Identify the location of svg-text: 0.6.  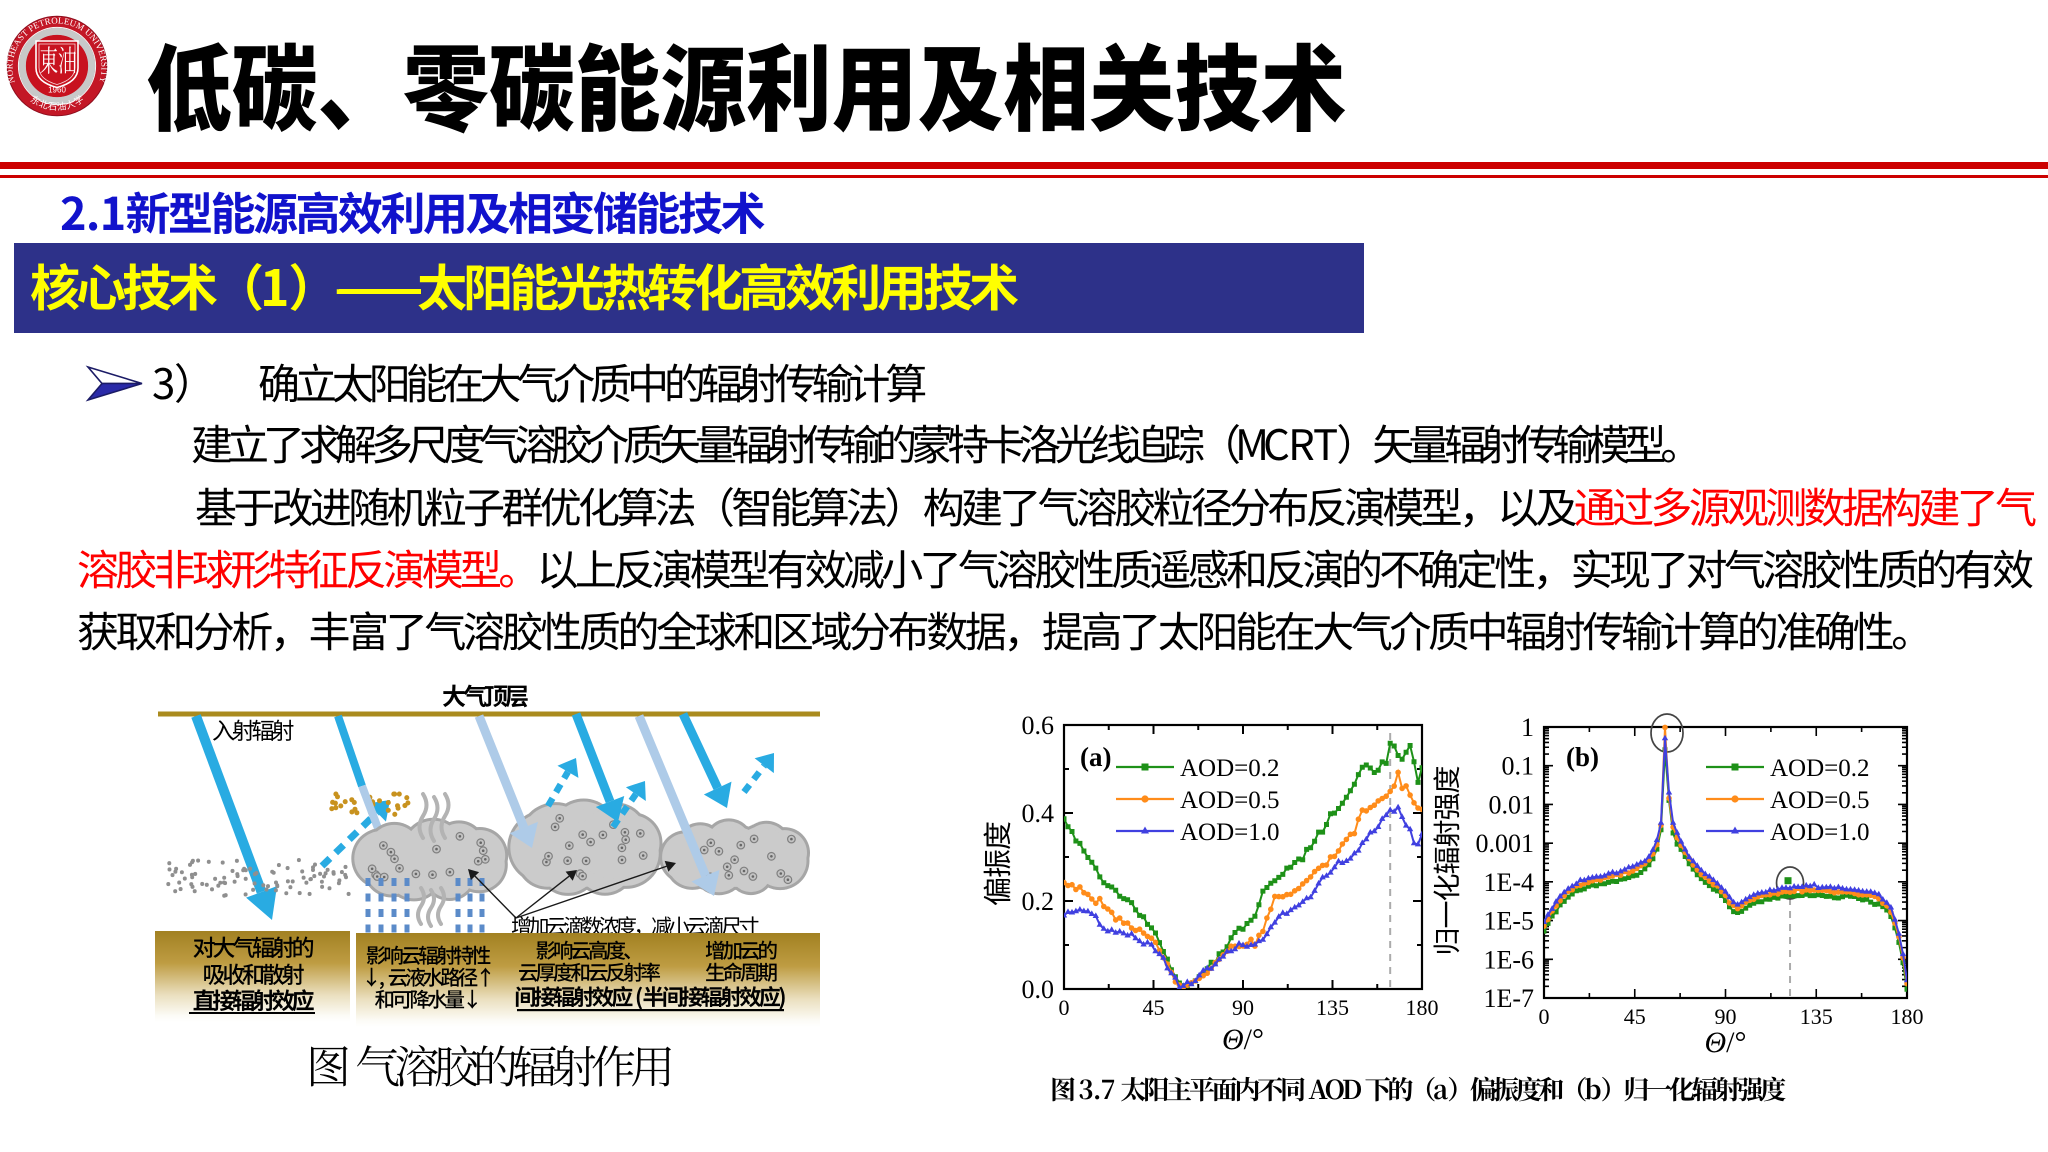
(1038, 725).